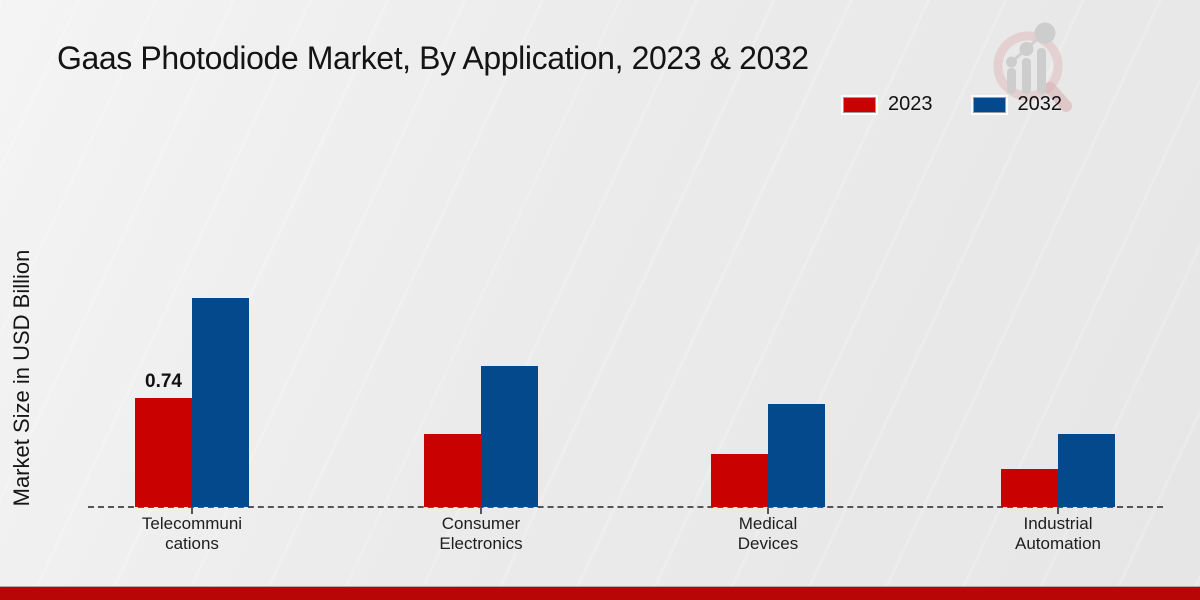 This screenshot has height=600, width=1200. Describe the element at coordinates (625, 507) in the screenshot. I see `x-axis-baseline` at that location.